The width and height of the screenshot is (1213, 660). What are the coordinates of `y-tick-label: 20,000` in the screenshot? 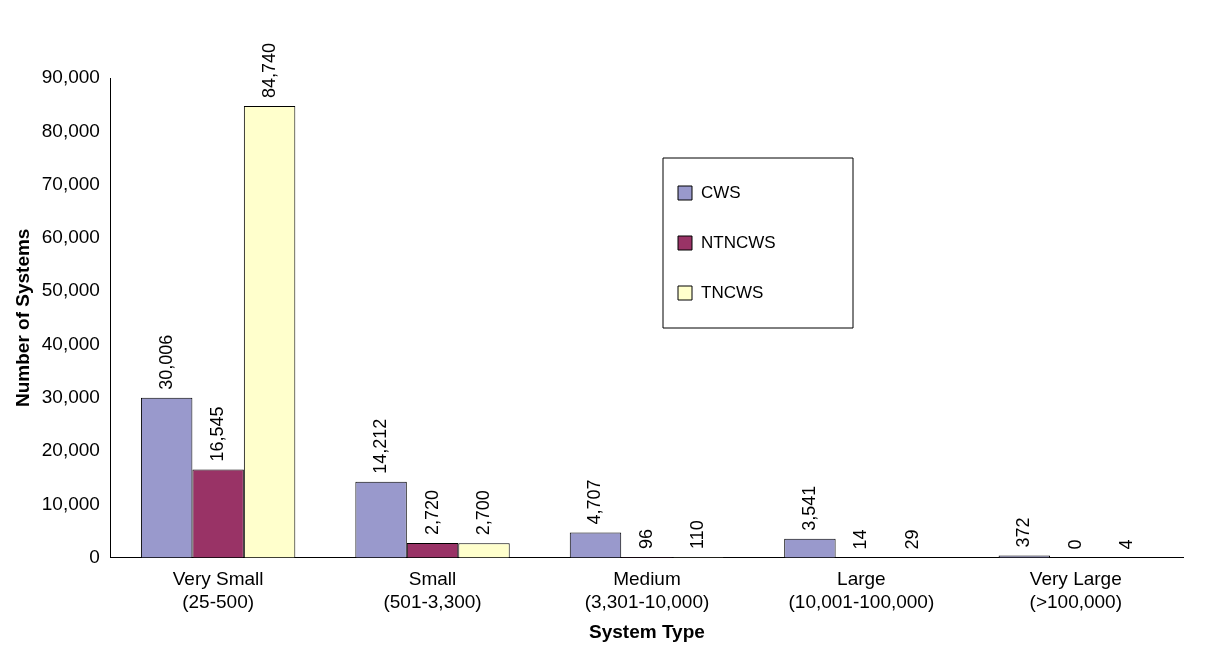 It's located at (70, 450).